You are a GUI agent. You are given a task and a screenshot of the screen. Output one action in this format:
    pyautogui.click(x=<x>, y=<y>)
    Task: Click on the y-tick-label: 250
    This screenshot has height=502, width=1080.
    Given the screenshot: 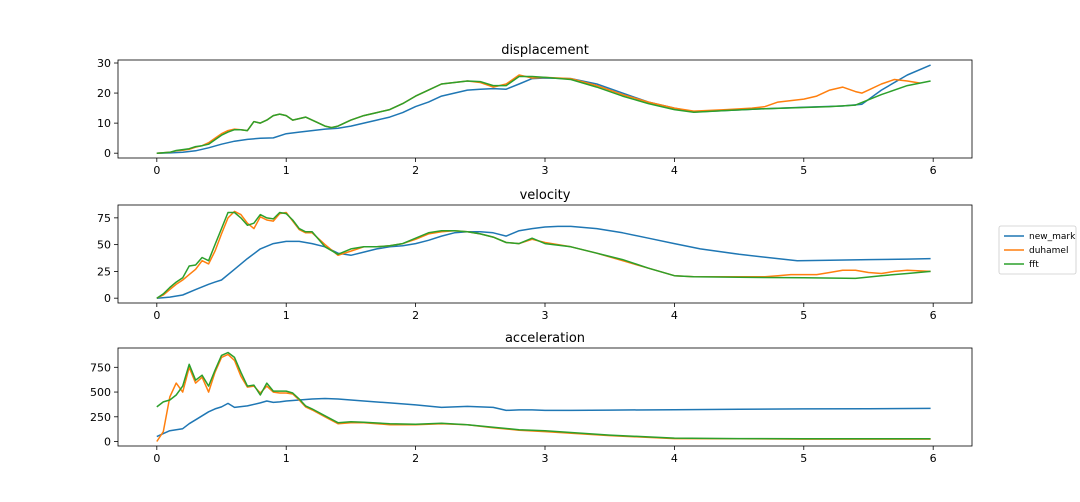 What is the action you would take?
    pyautogui.click(x=100, y=417)
    